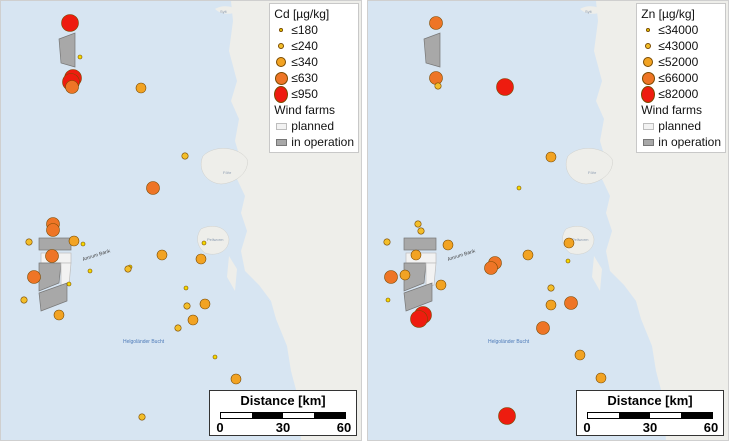 Image resolution: width=730 pixels, height=441 pixels. What do you see at coordinates (304, 78) in the screenshot?
I see `legend-class-label: ≤630` at bounding box center [304, 78].